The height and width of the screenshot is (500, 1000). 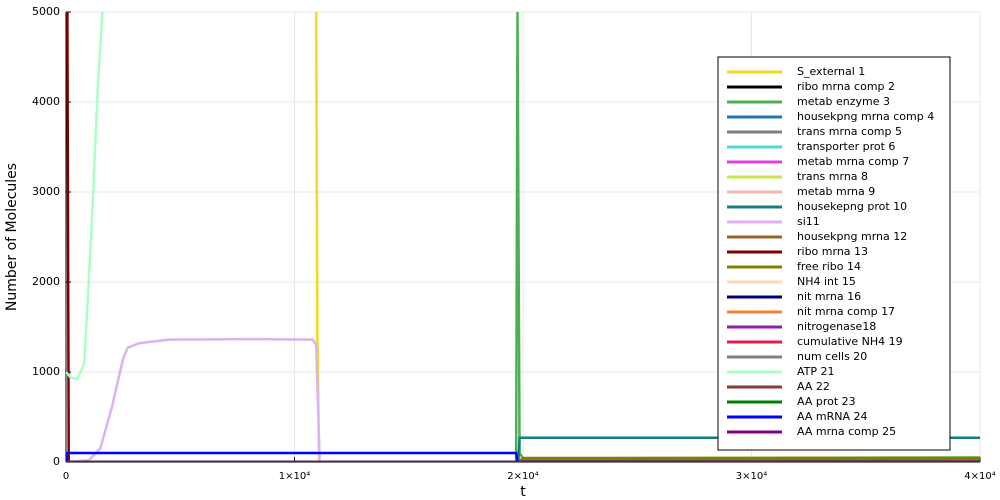 I want to click on x-tick-label: 2×10⁴, so click(x=522, y=476).